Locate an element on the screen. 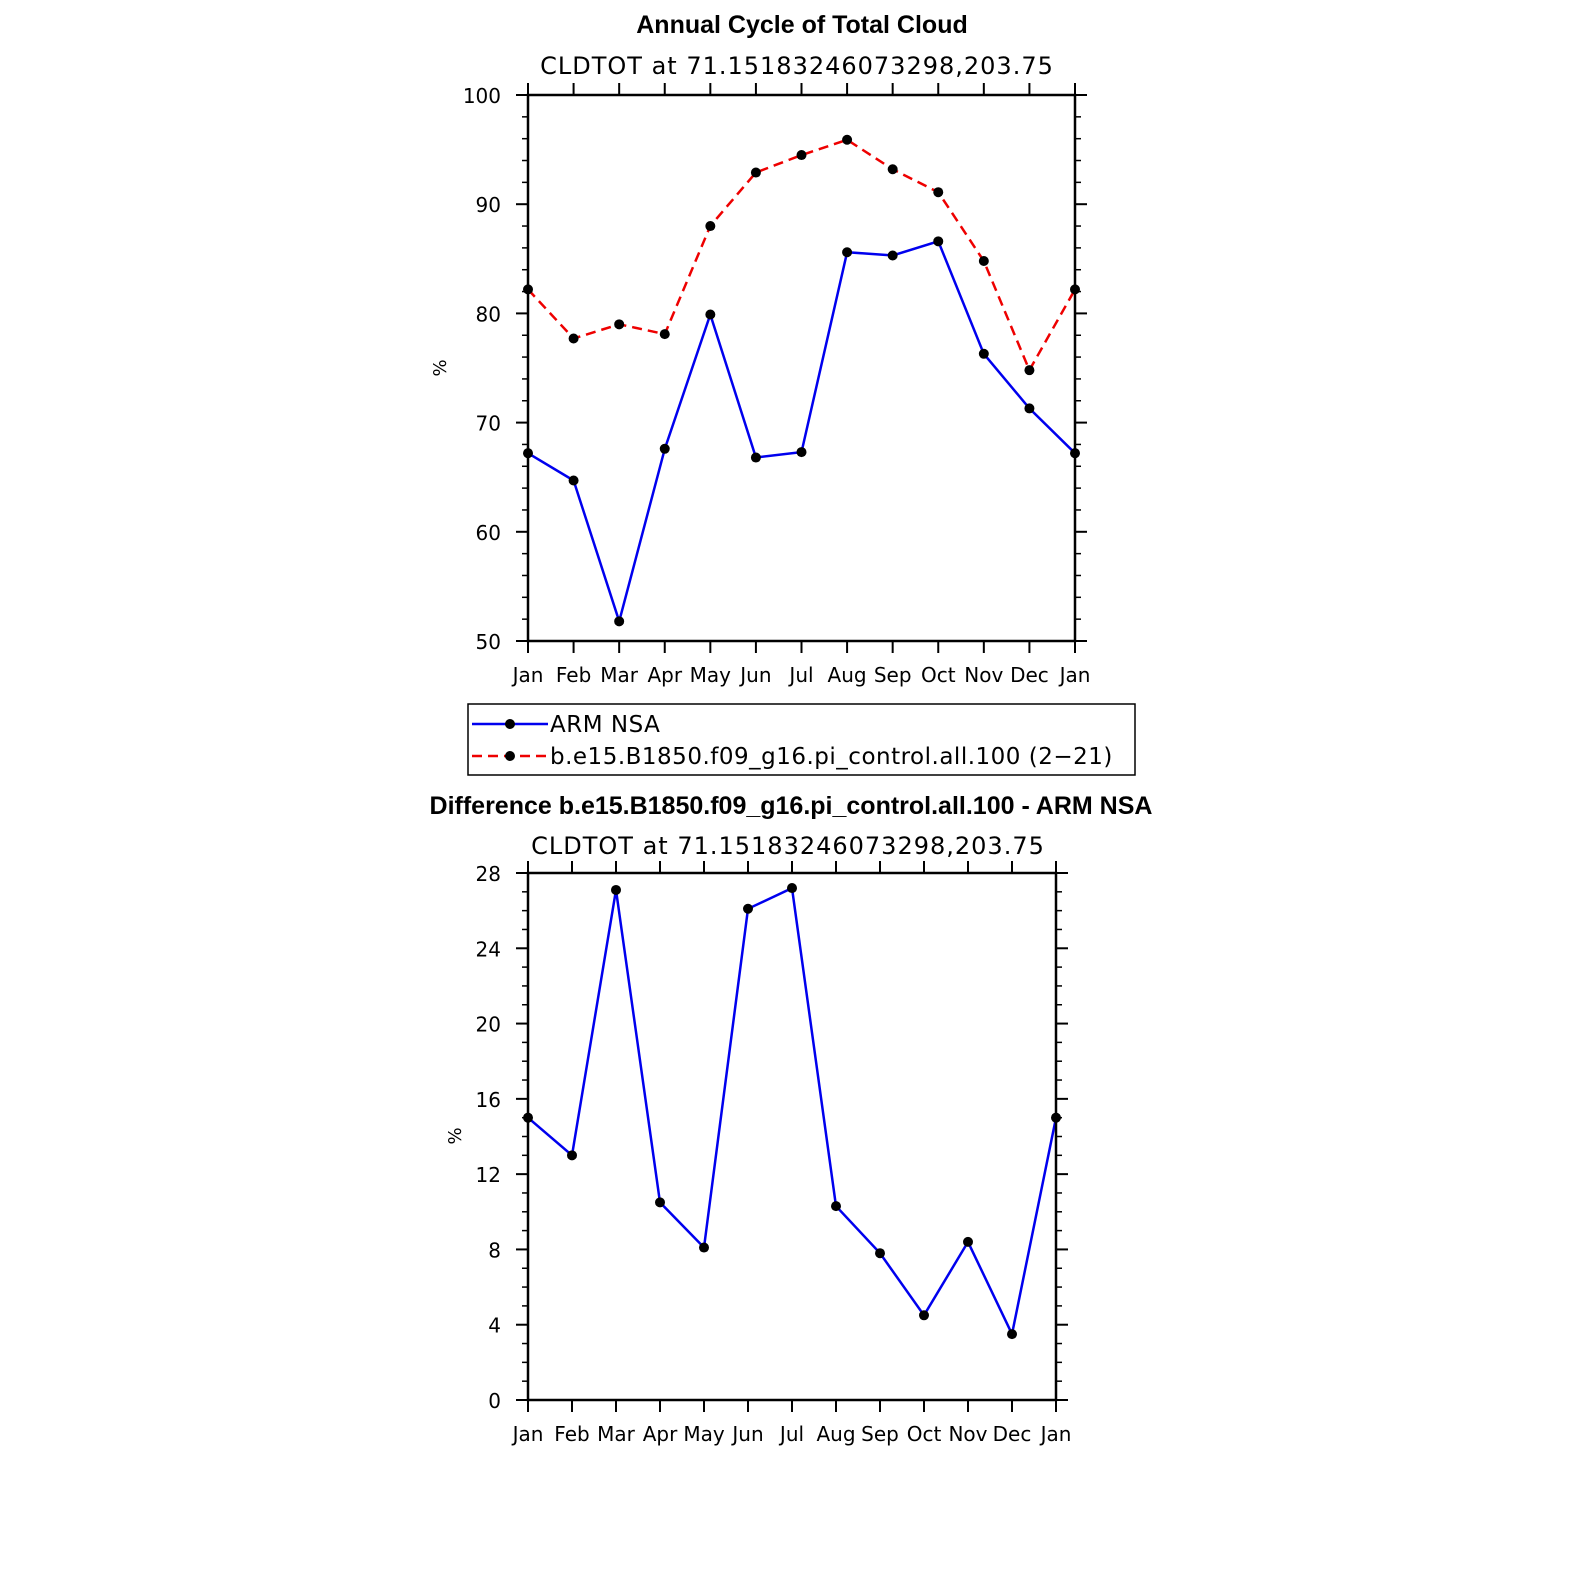  y-tick-label: 80 is located at coordinates (488, 314).